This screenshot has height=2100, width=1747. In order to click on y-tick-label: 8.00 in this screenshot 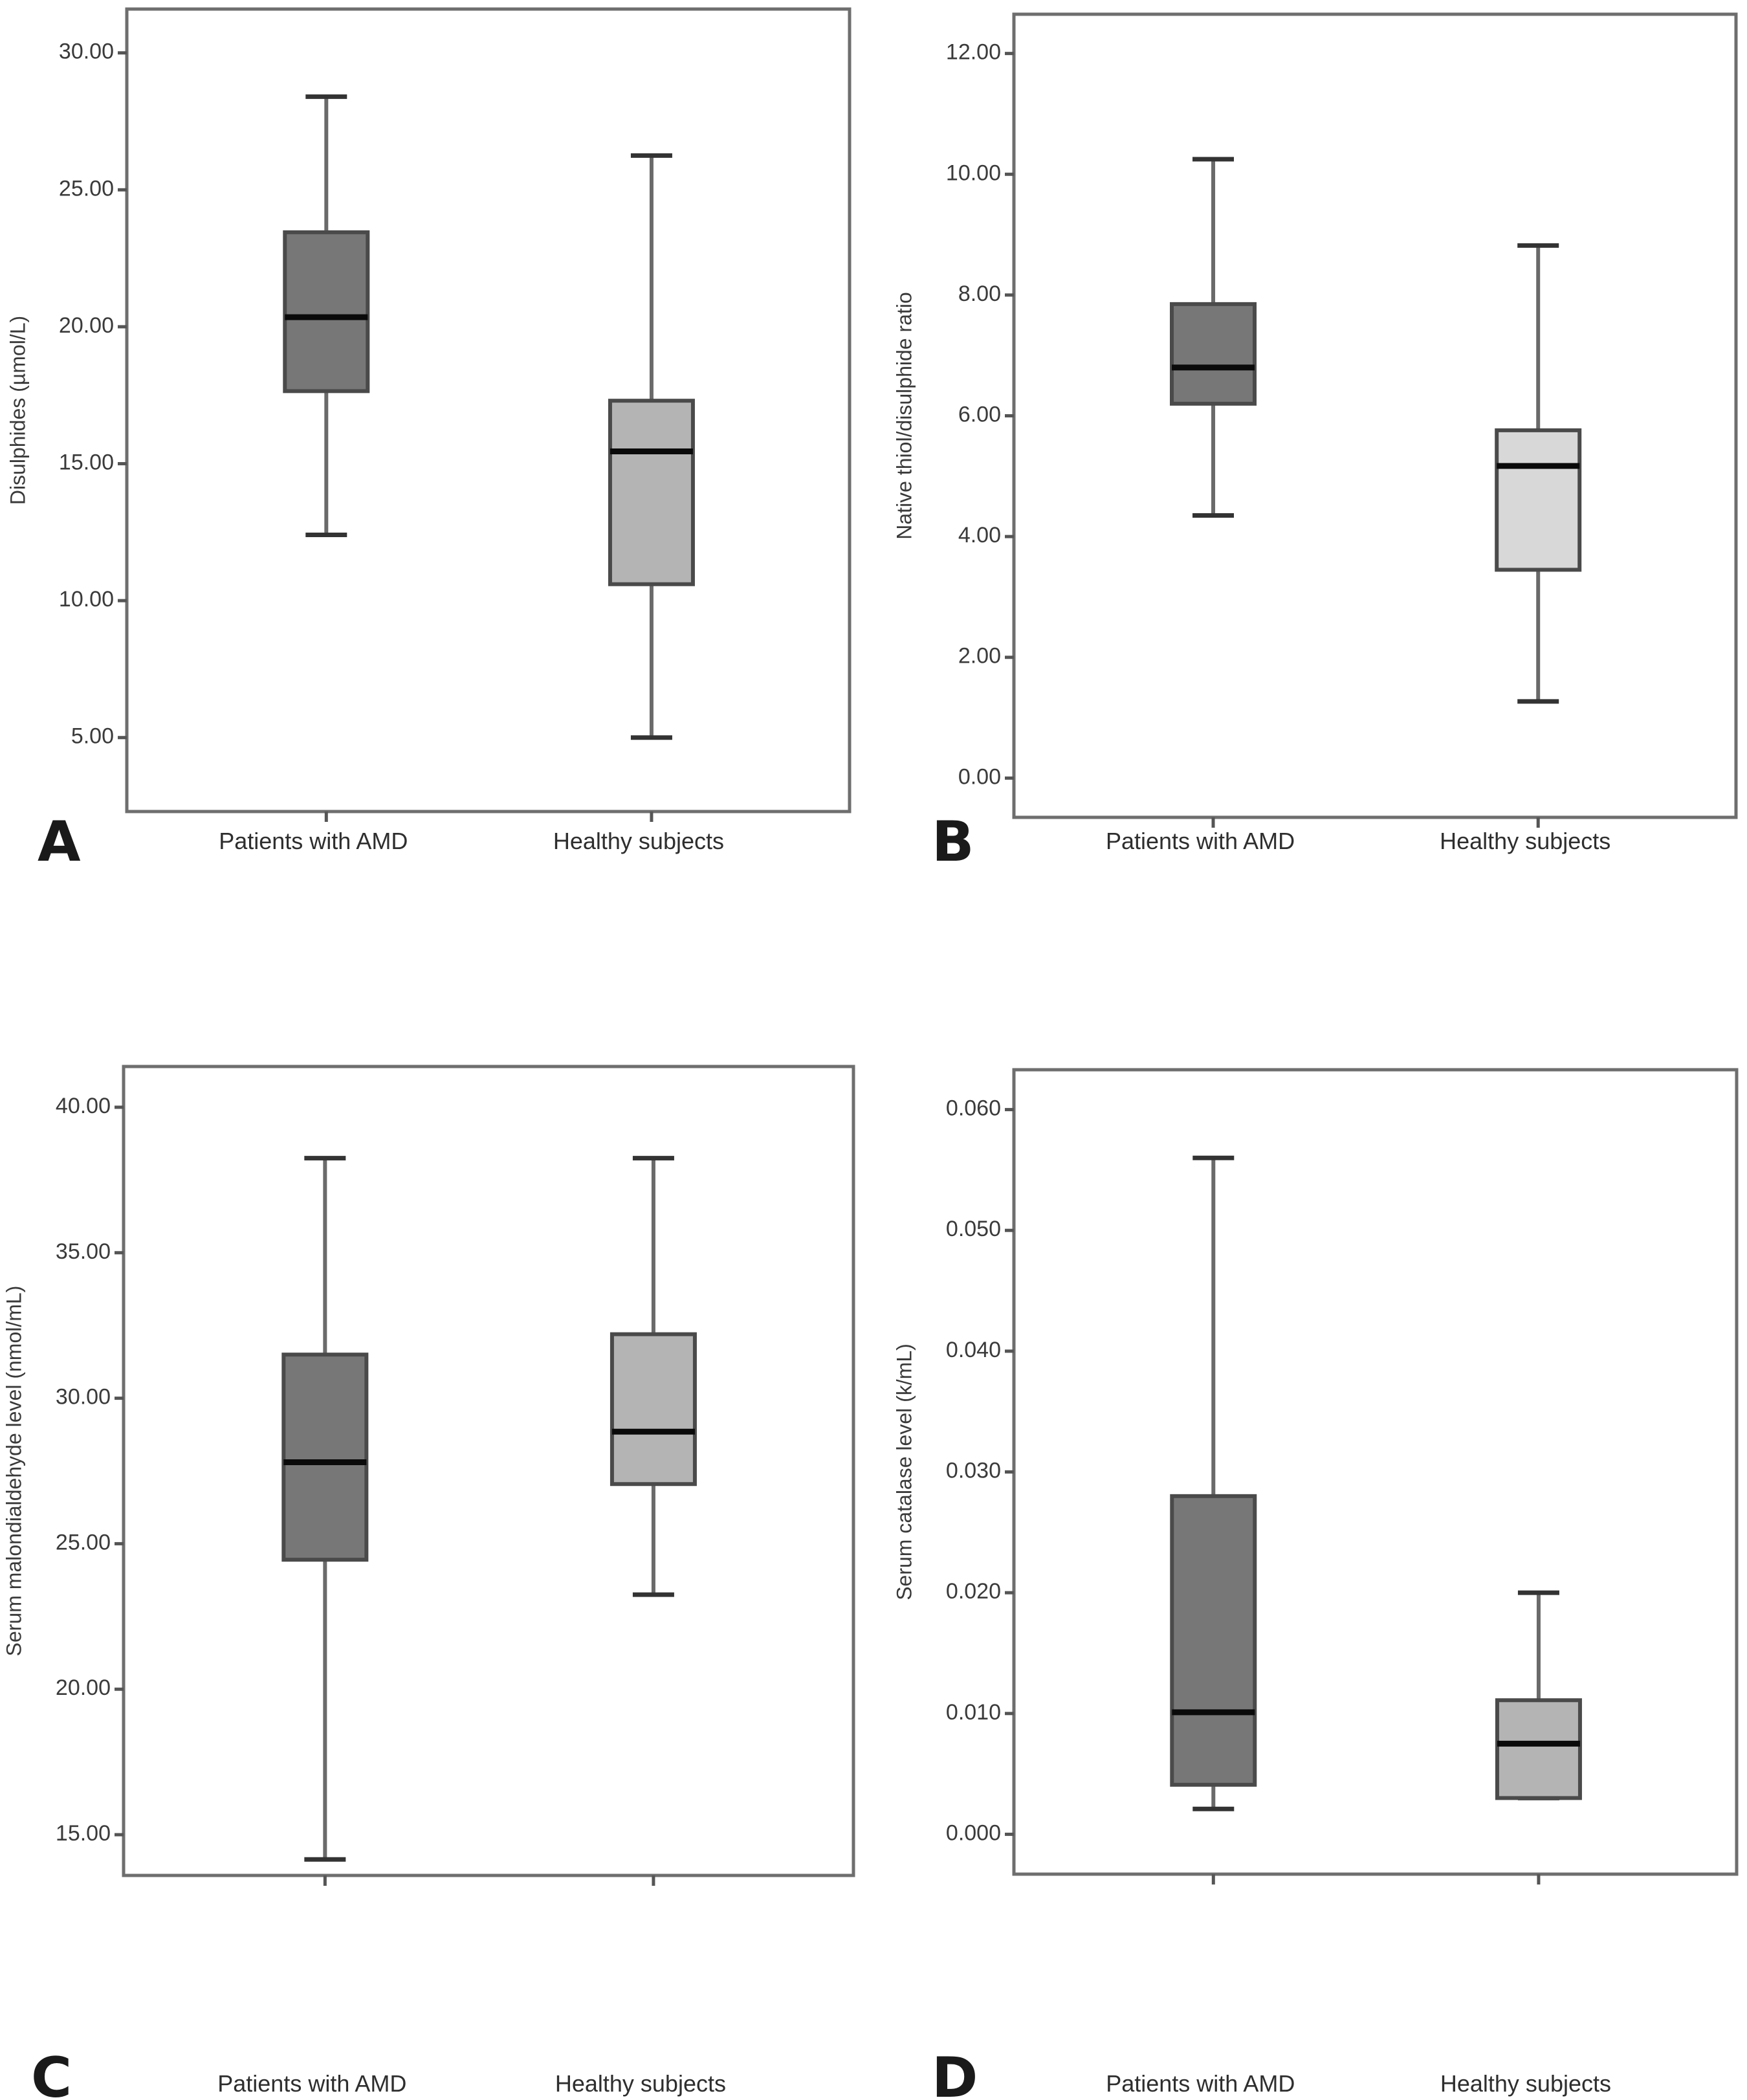, I will do `click(979, 294)`.